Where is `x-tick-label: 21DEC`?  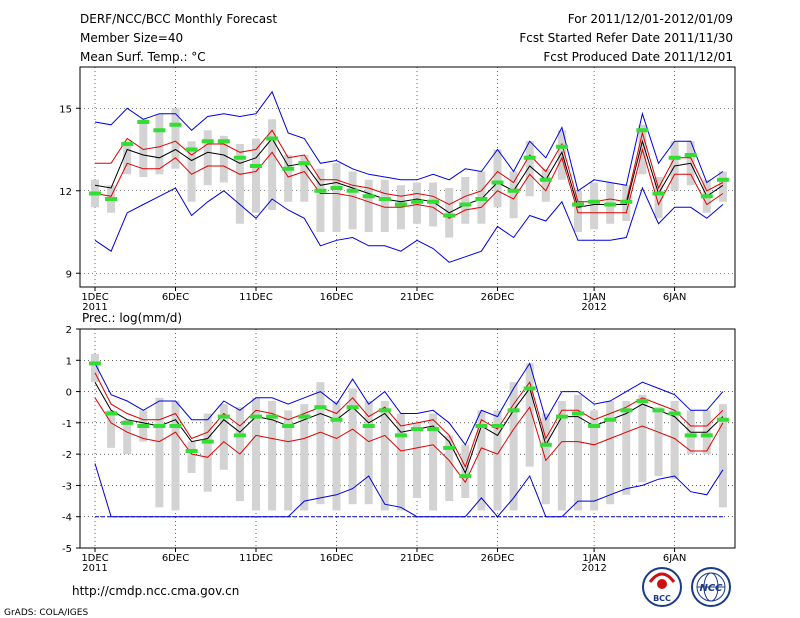 x-tick-label: 21DEC is located at coordinates (417, 297).